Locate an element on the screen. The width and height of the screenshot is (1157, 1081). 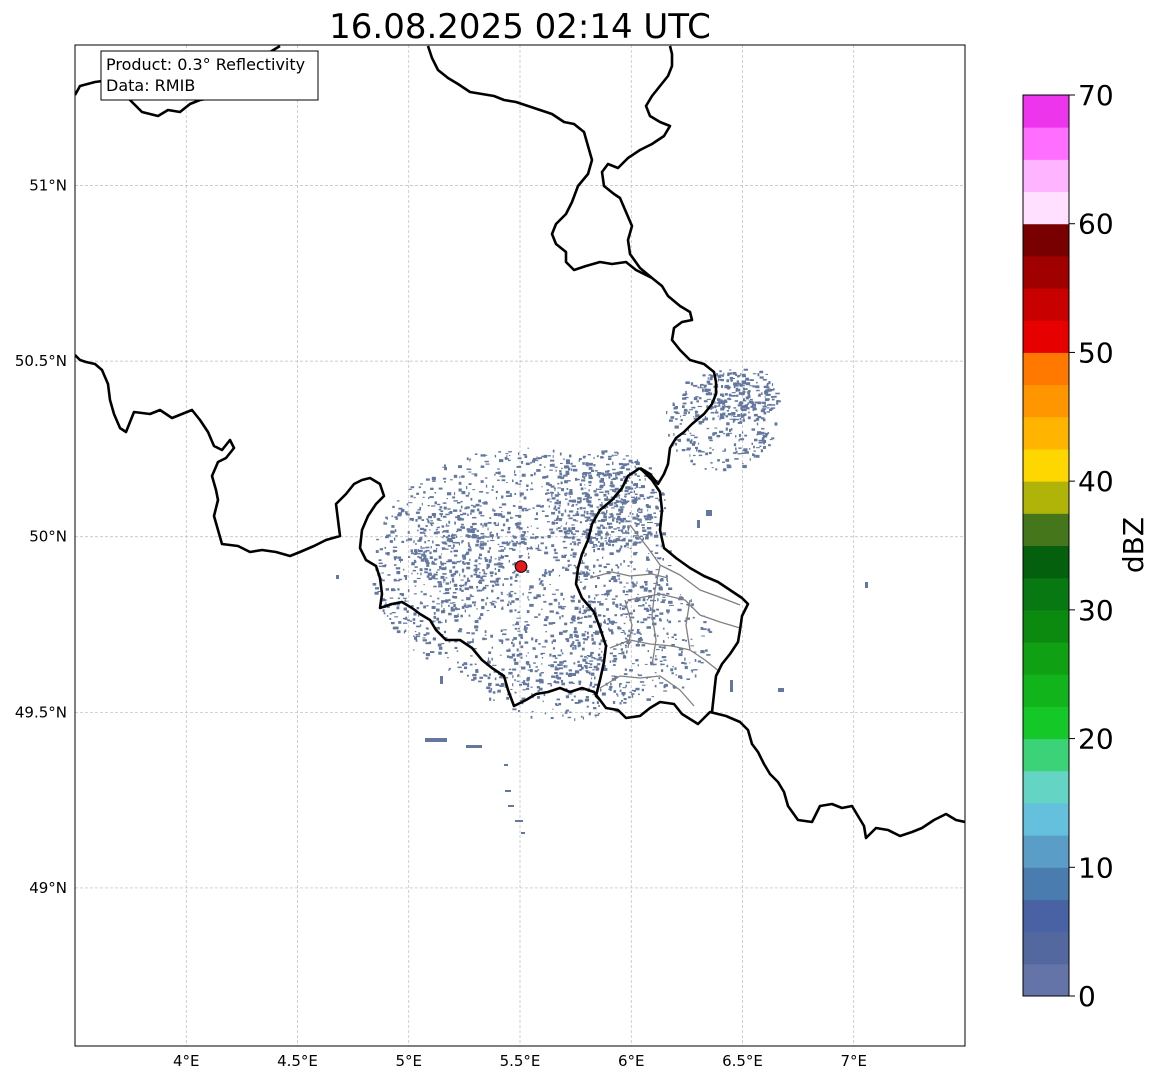
longitude-tick-label: 5.5°E is located at coordinates (520, 1061).